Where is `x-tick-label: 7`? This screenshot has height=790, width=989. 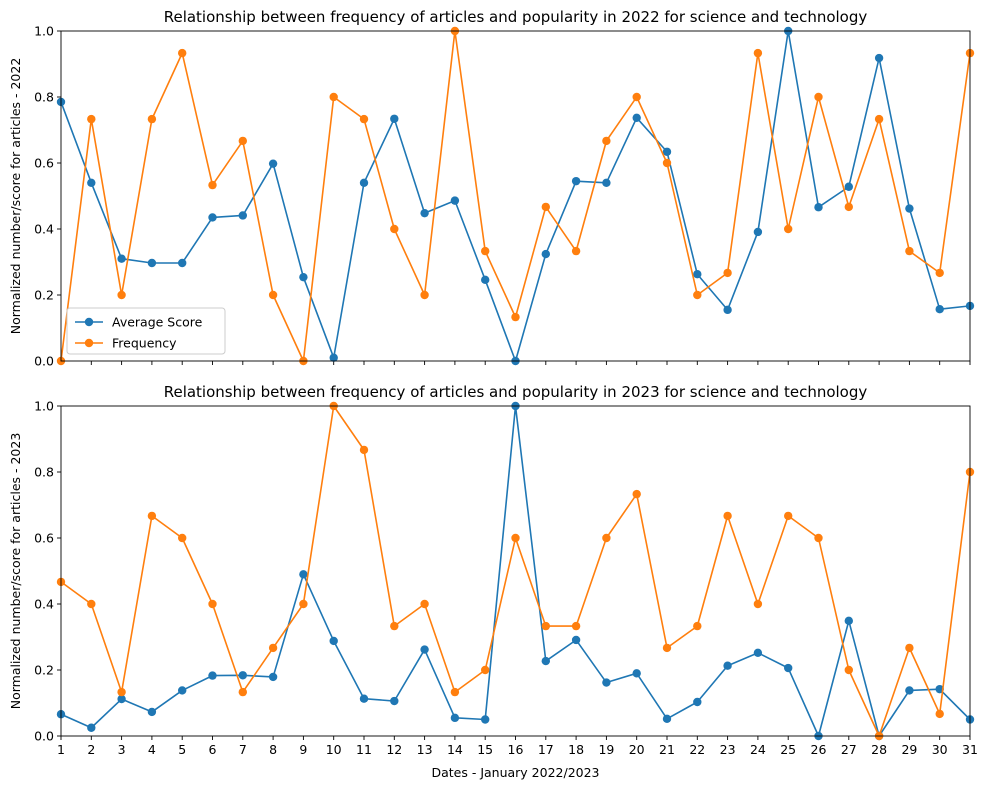 x-tick-label: 7 is located at coordinates (243, 749).